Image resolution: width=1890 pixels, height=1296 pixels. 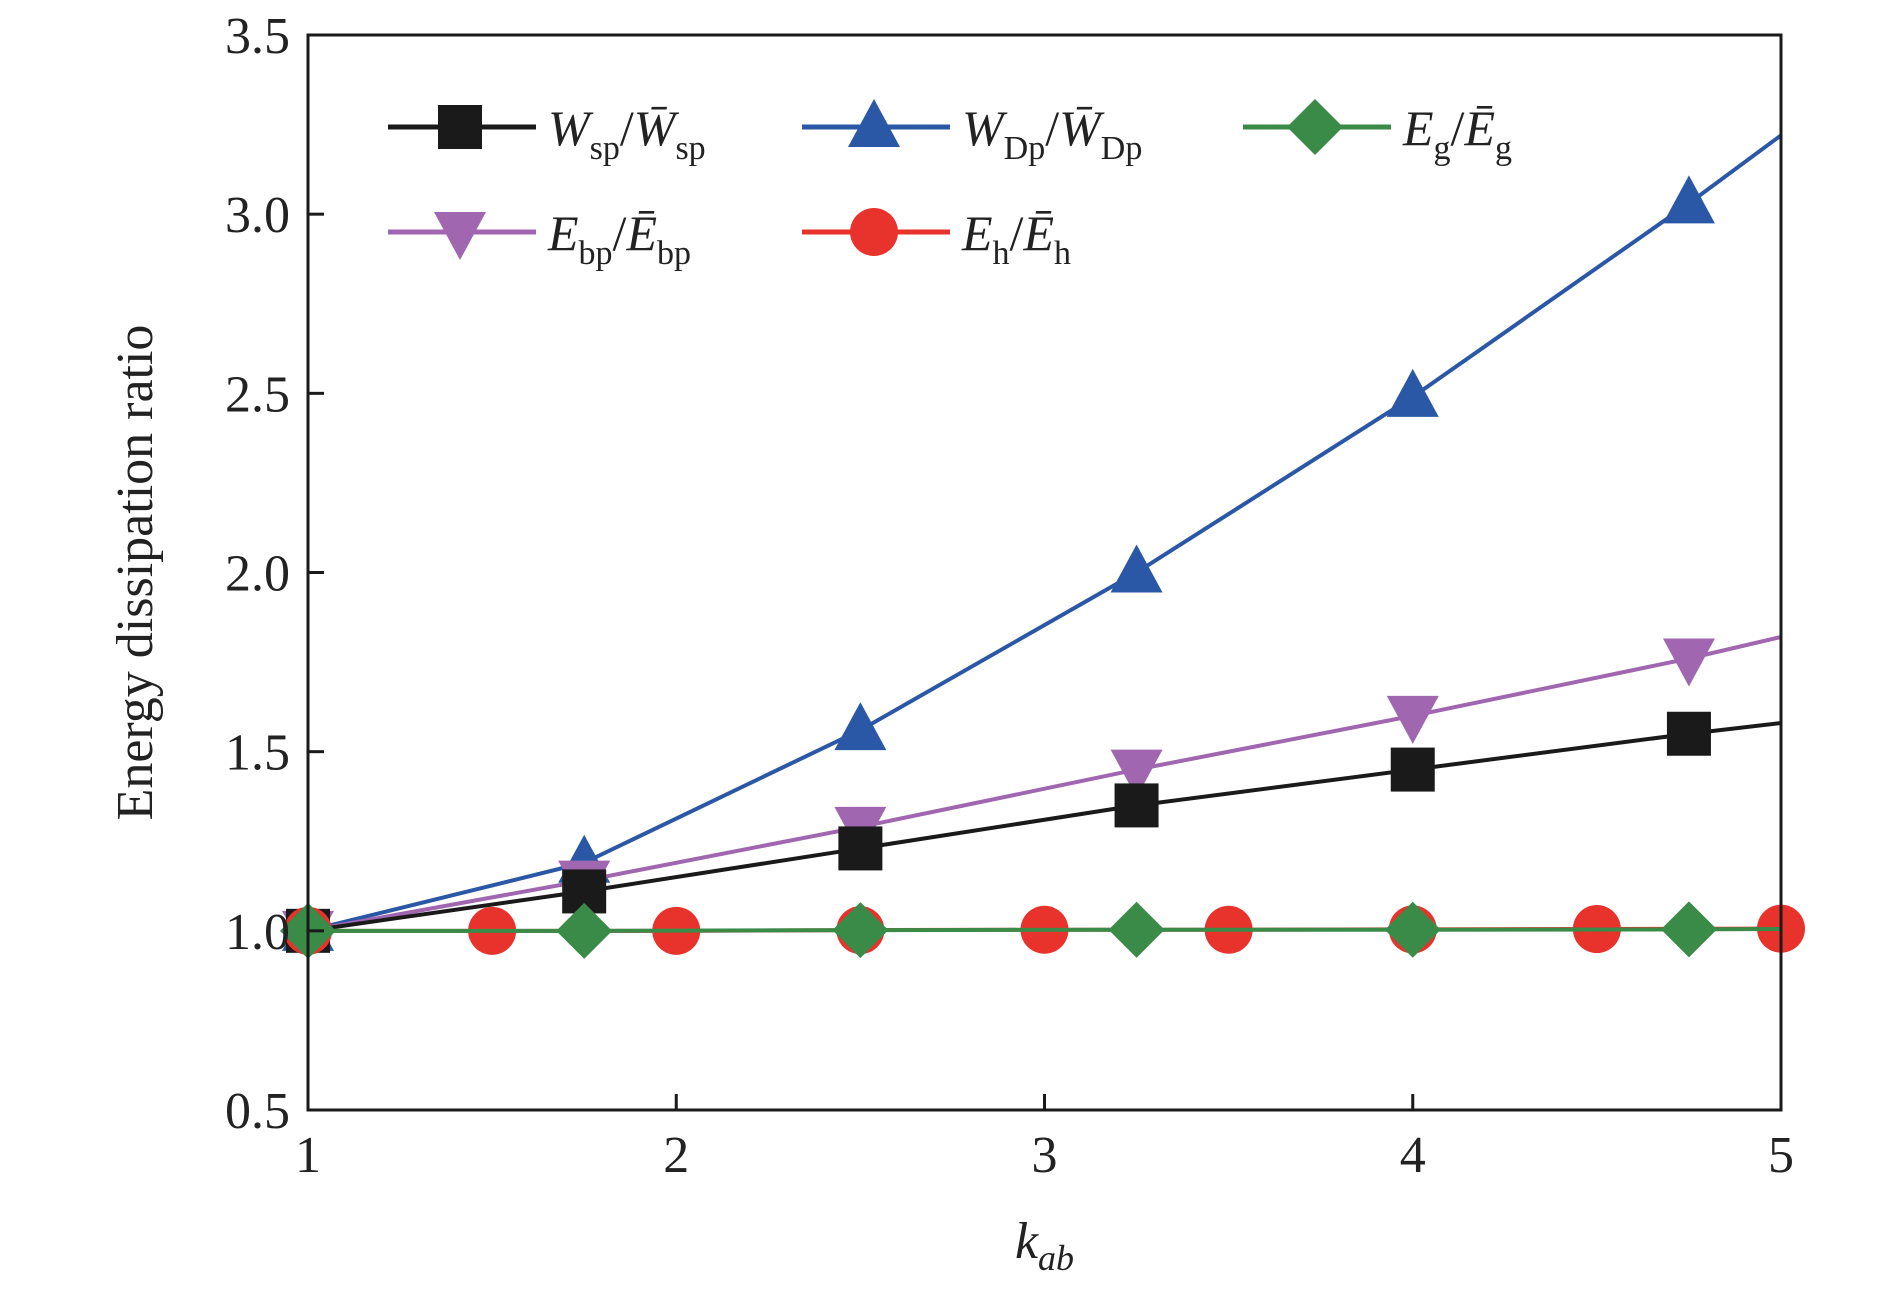 I want to click on x-tick-label: 3, so click(x=1045, y=1155).